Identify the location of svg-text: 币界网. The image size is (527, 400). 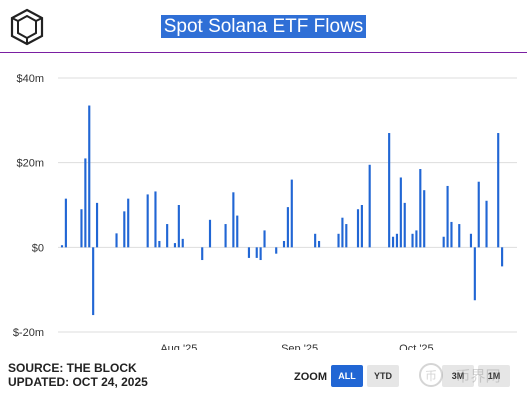
(477, 376).